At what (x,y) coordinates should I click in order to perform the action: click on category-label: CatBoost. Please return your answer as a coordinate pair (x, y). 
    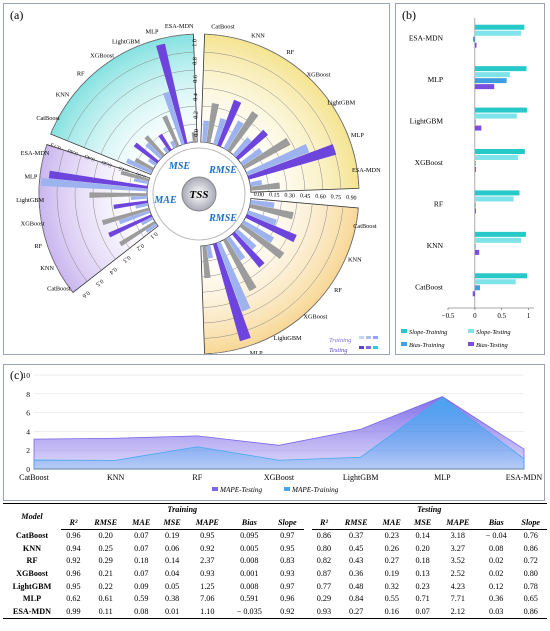
    Looking at the image, I should click on (429, 286).